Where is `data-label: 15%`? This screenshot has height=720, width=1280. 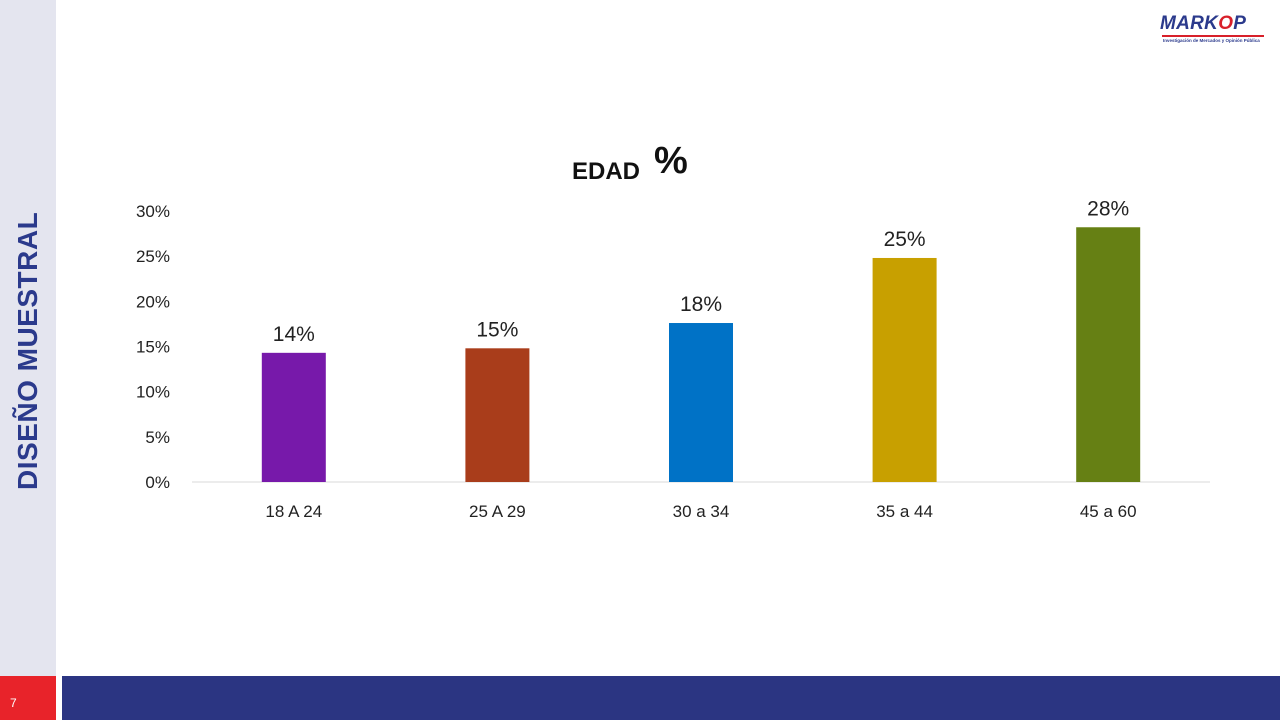 data-label: 15% is located at coordinates (497, 329).